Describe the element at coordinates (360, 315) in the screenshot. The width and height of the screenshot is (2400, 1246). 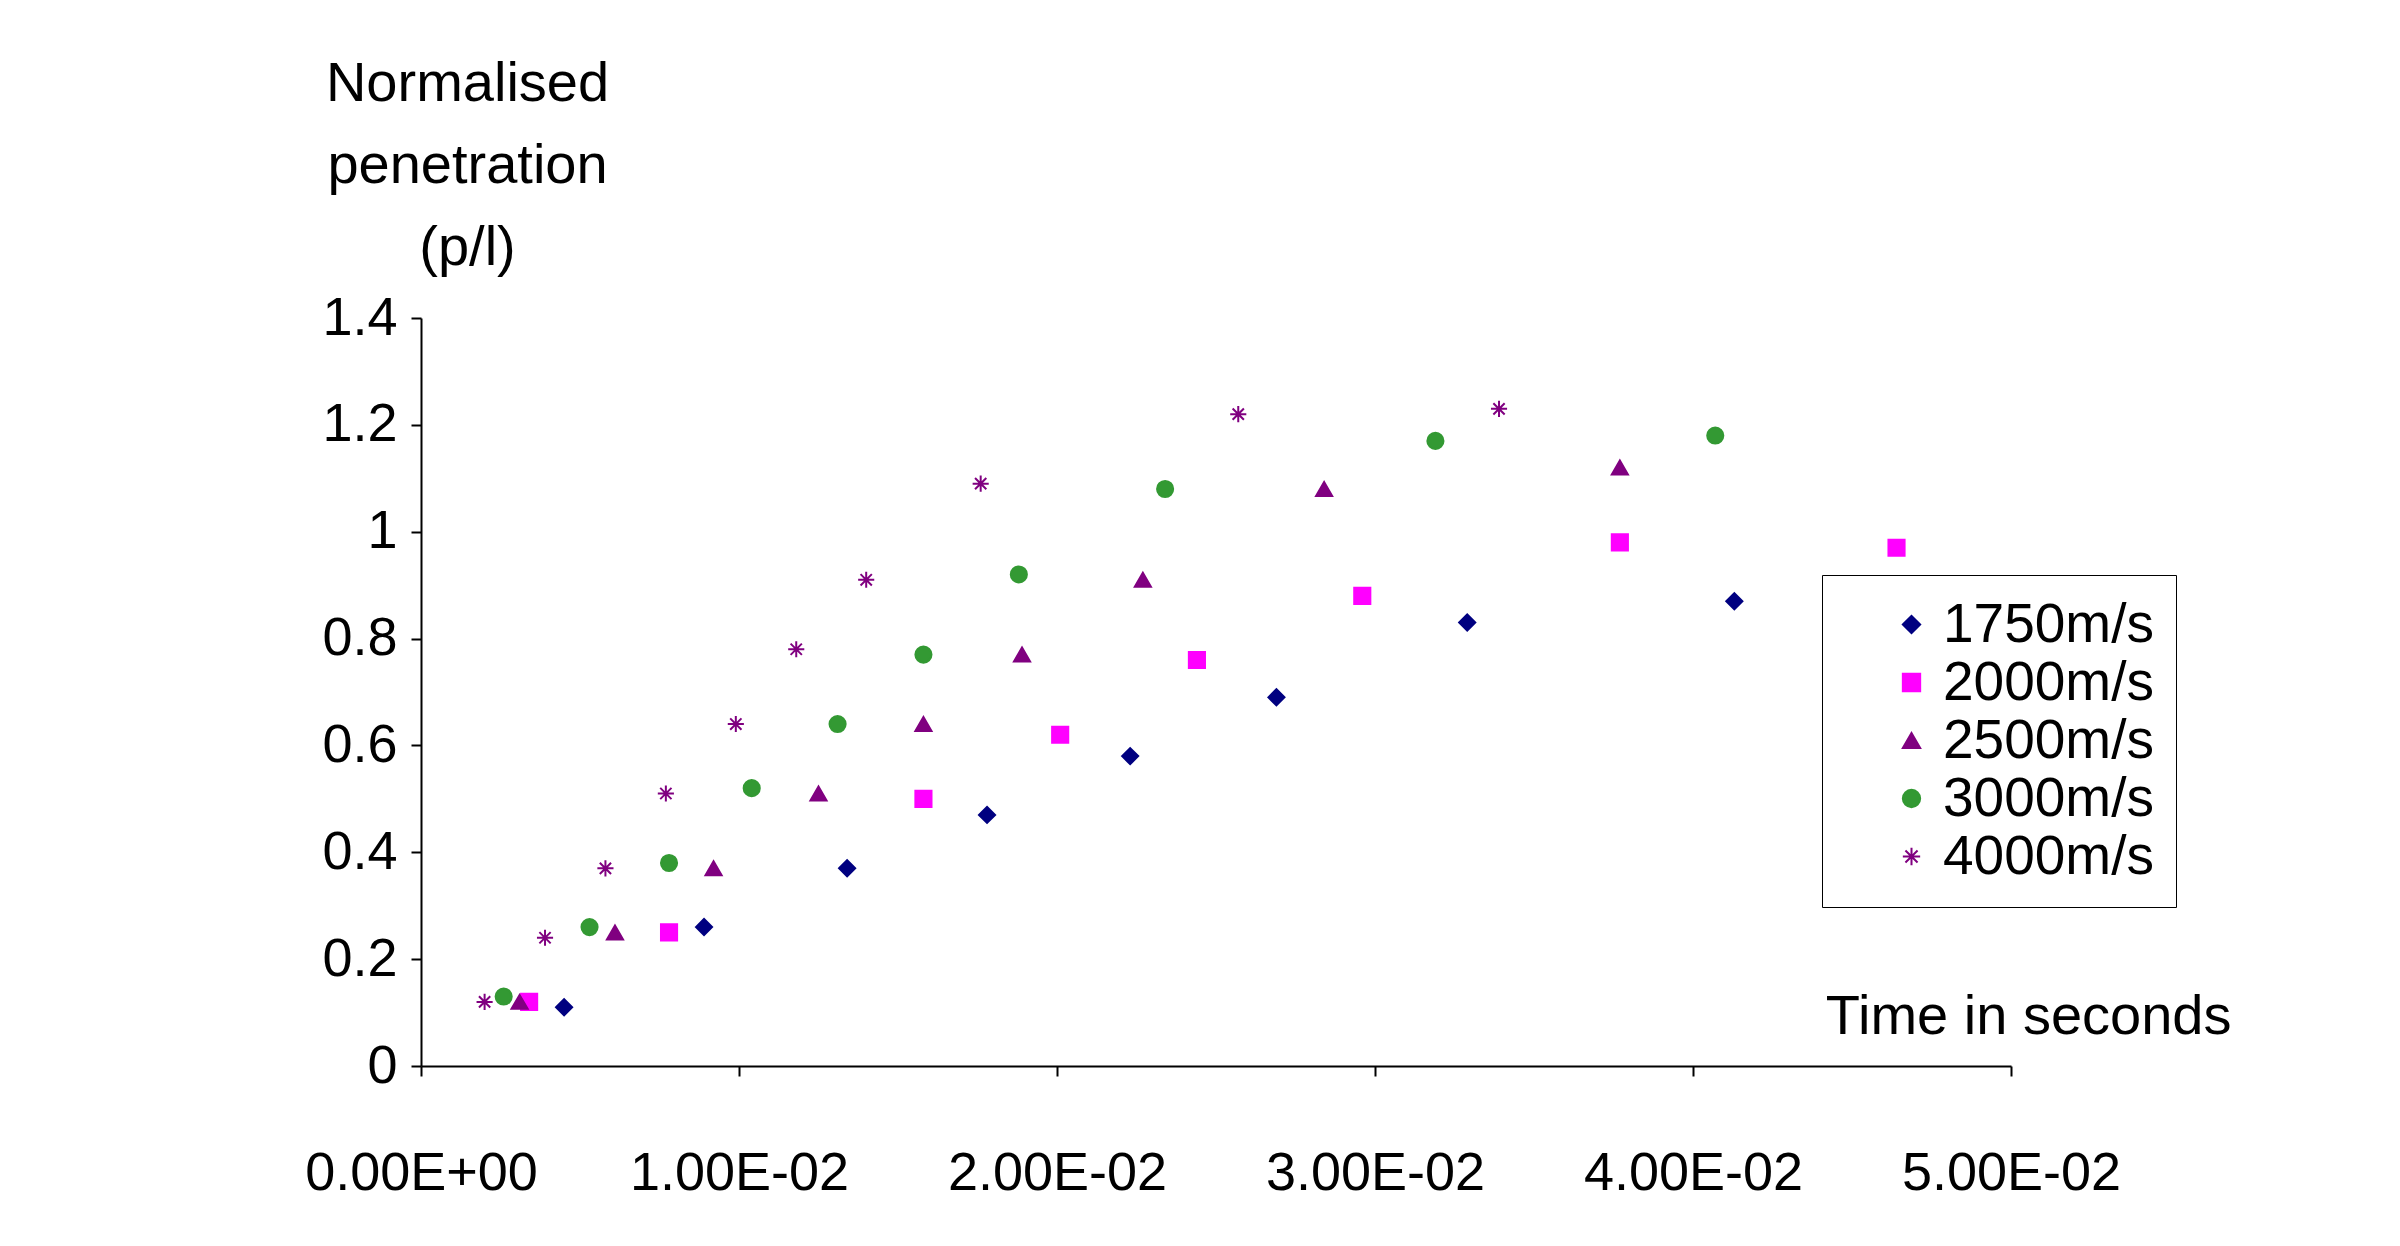
I see `y-tick-label: 1.4` at that location.